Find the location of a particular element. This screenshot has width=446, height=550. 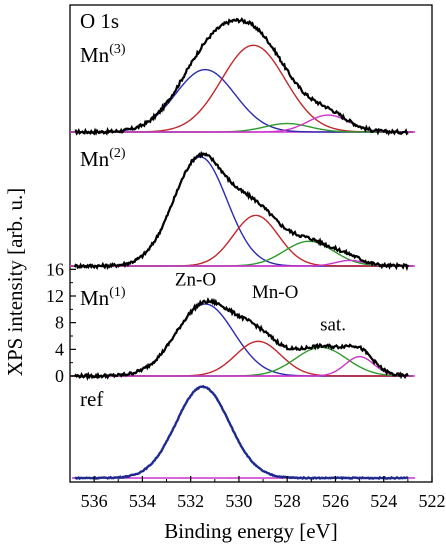

x-tick-label: 524 is located at coordinates (383, 501).